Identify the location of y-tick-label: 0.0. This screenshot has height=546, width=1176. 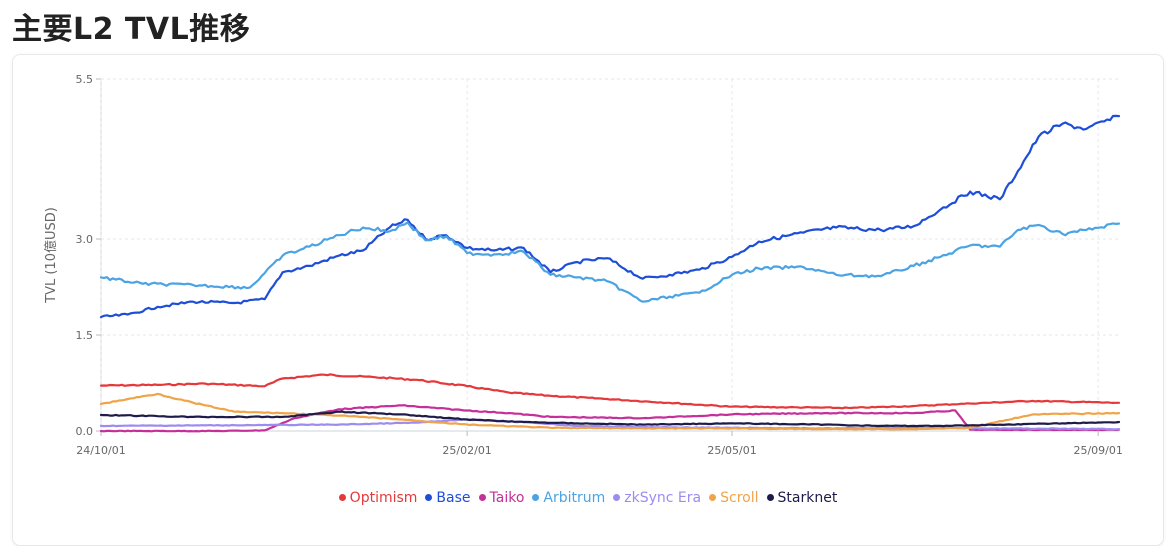
(85, 431).